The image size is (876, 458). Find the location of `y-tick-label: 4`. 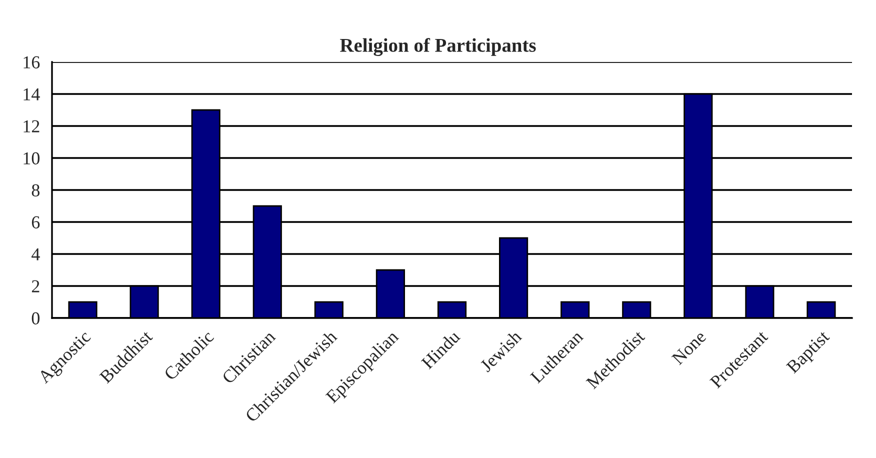

y-tick-label: 4 is located at coordinates (36, 254).